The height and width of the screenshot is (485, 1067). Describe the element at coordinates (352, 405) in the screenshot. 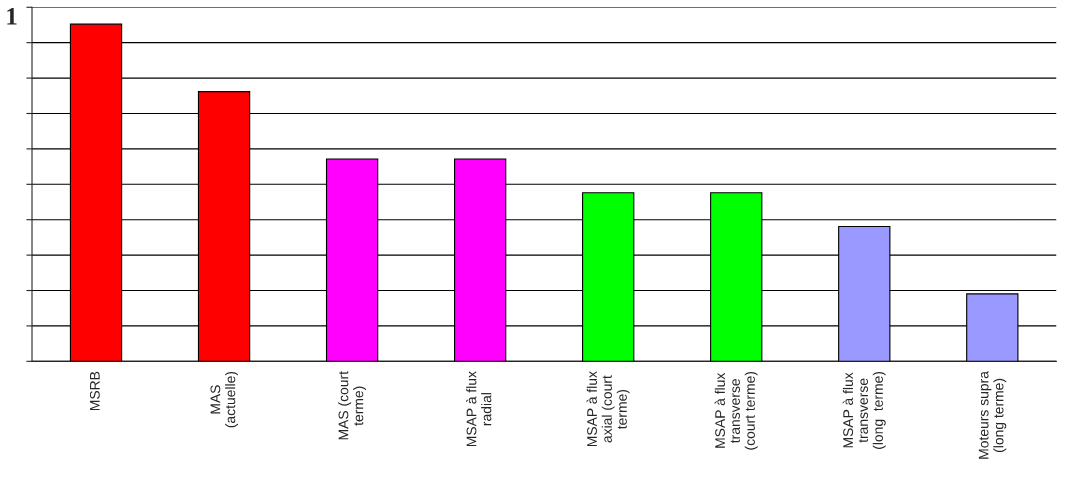

I see `x-tick-label: MAS (court terme)` at that location.